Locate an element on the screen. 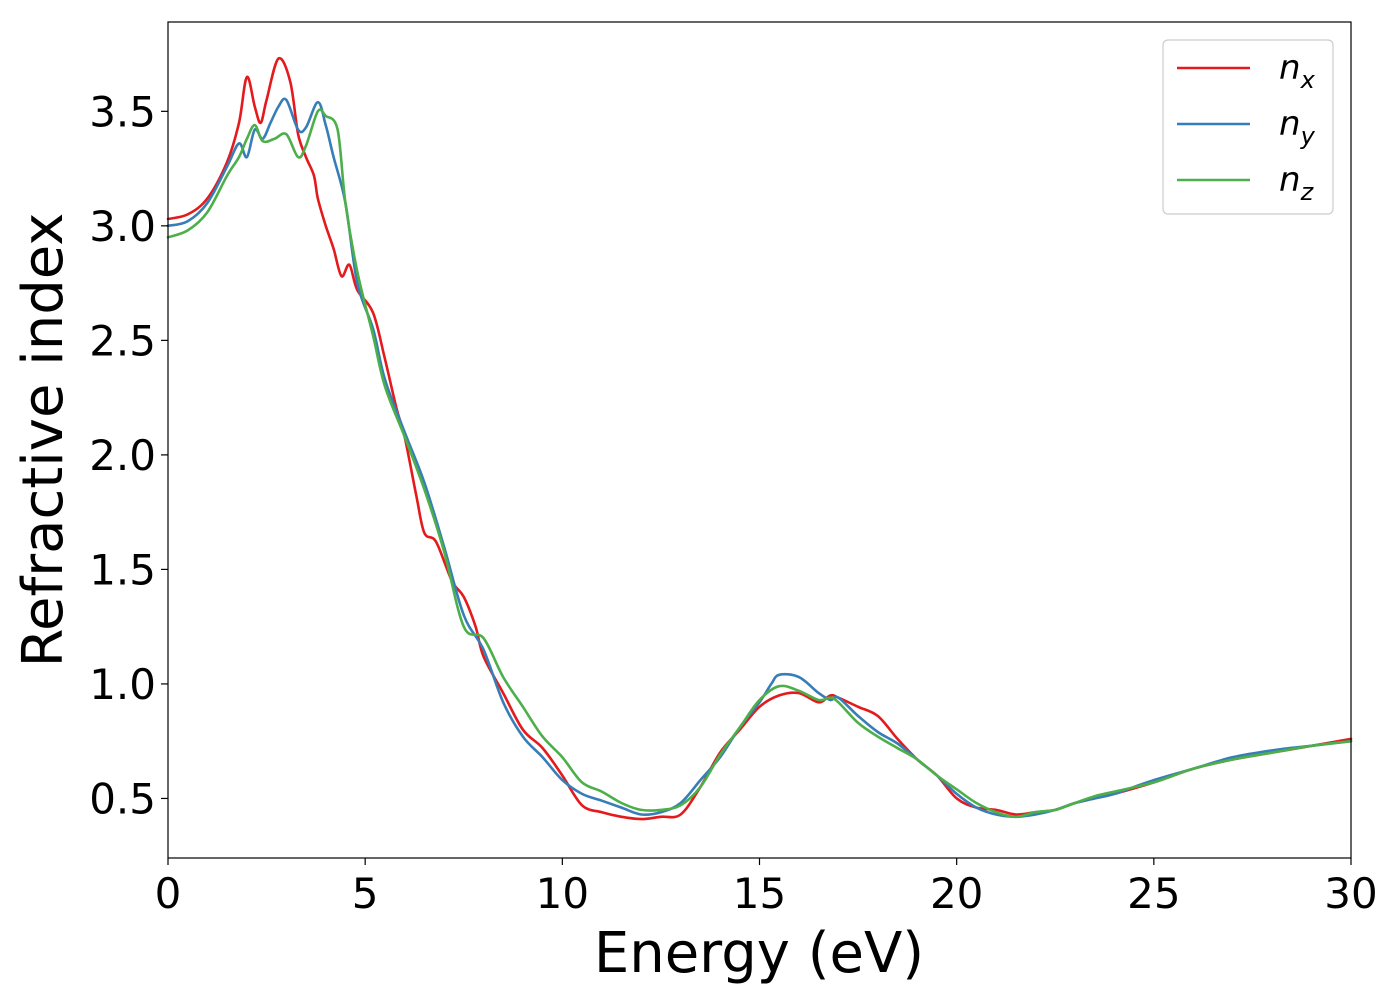 This screenshot has height=1000, width=1400. x-tick-label: 5 is located at coordinates (365, 893).